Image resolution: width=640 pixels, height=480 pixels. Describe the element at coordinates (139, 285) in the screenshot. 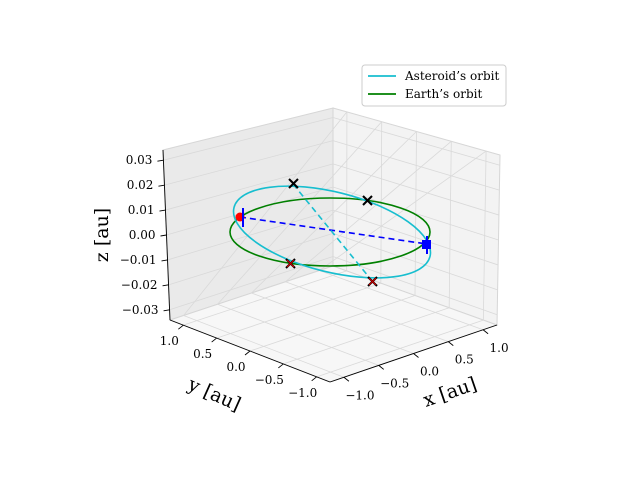

I see `z-tick-label: −0.02` at that location.